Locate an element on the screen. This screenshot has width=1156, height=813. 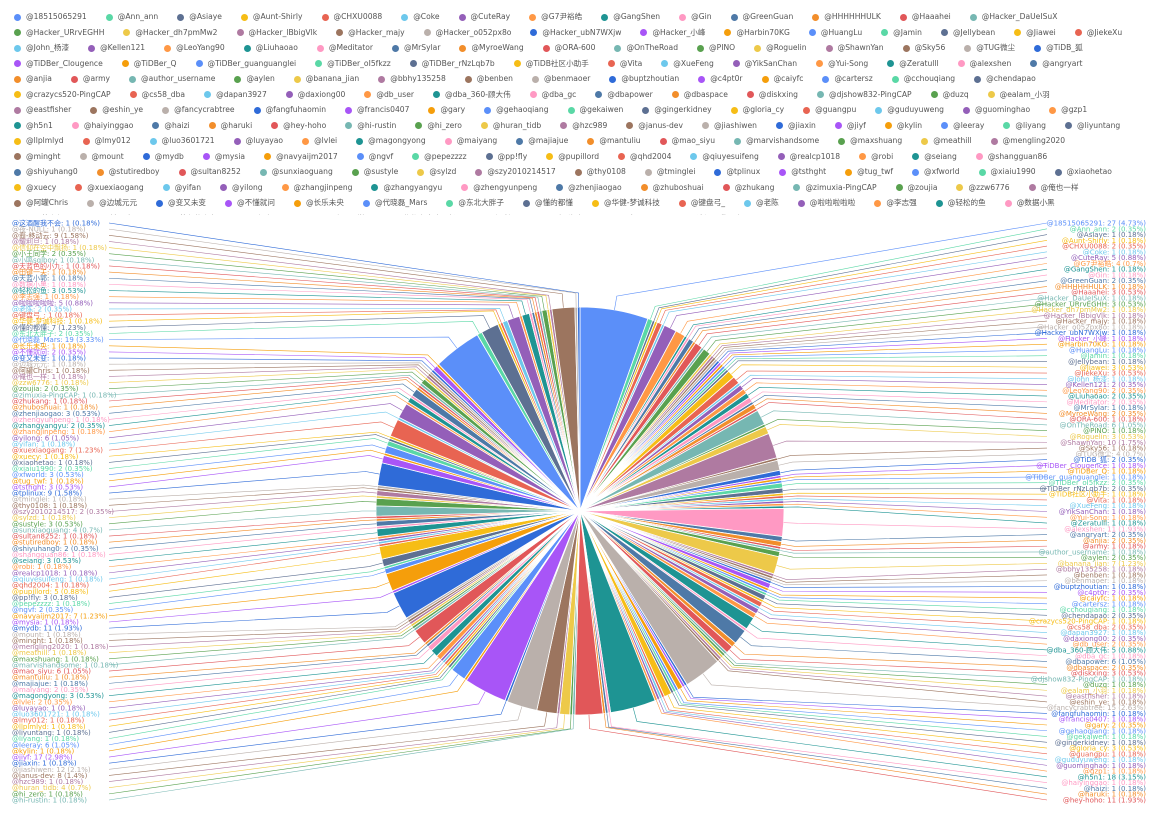
legend-label: @guduyuweng is located at coordinates (915, 109).